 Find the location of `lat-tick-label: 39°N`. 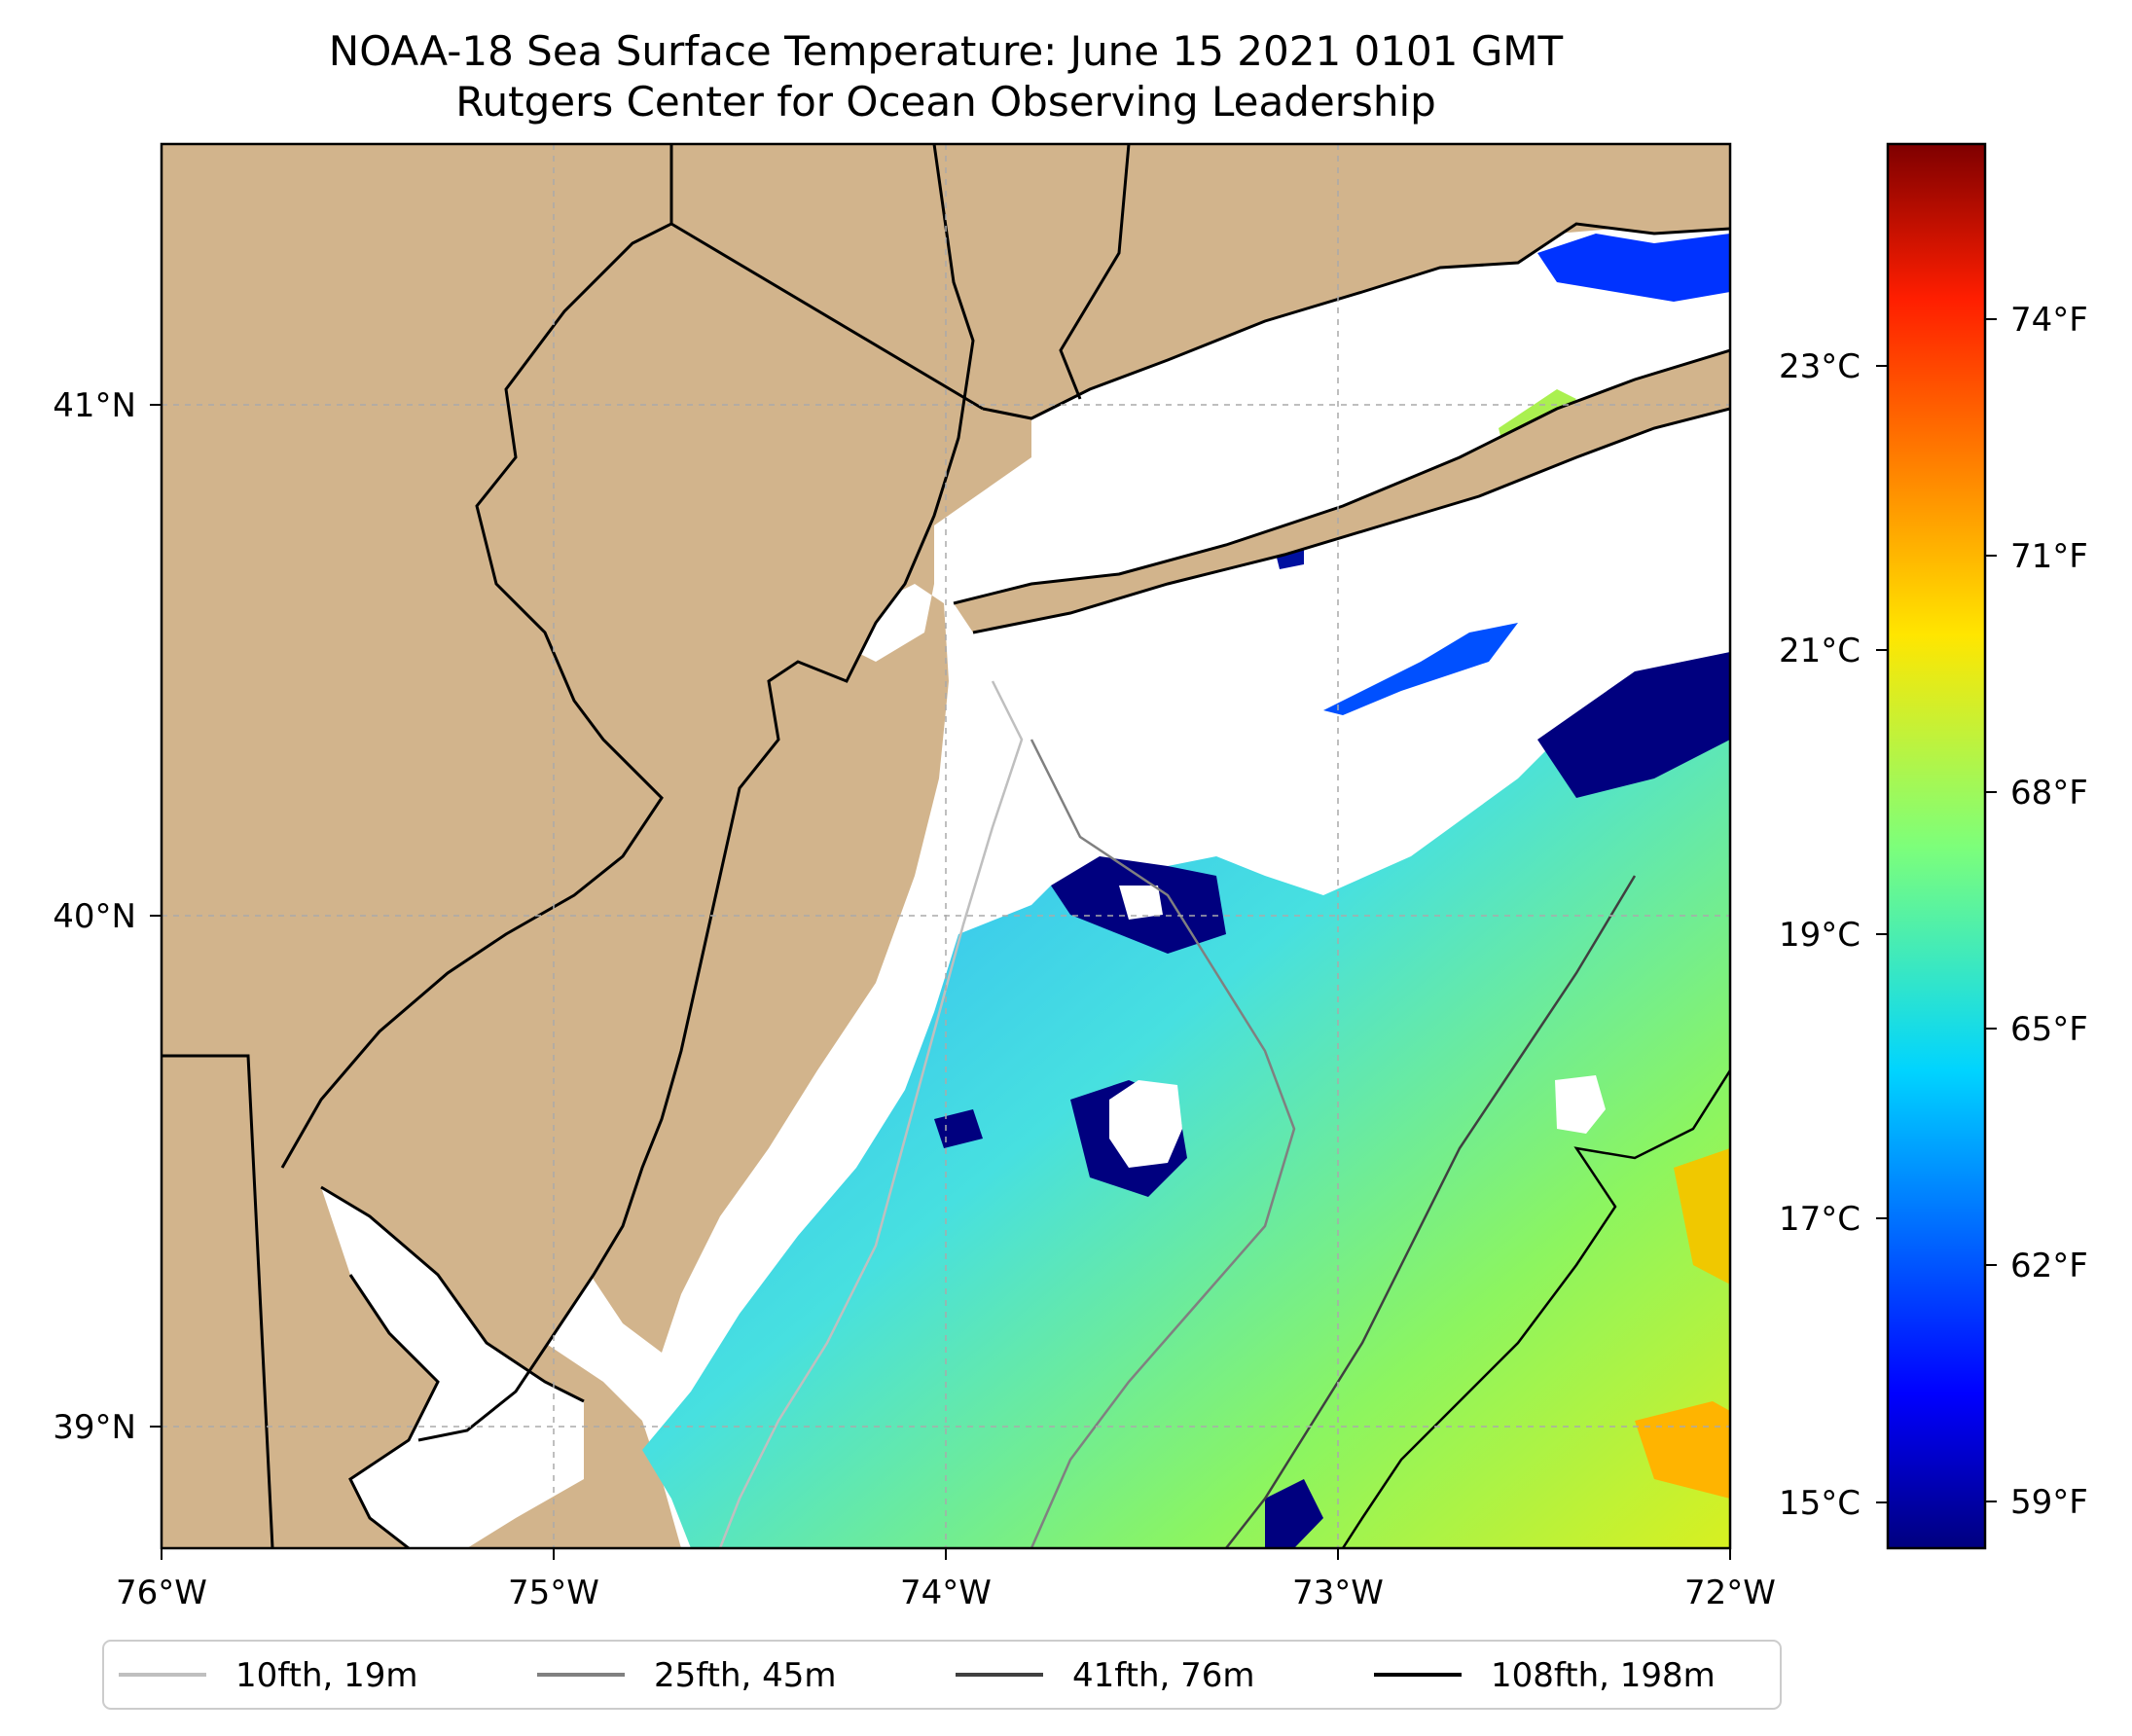

lat-tick-label: 39°N is located at coordinates (95, 1428).